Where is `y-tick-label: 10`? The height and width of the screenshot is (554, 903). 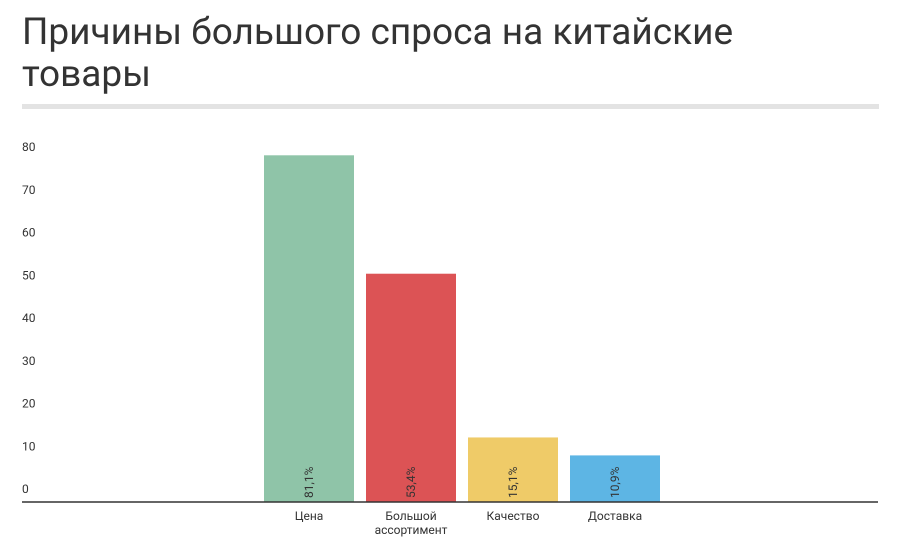 y-tick-label: 10 is located at coordinates (29, 446).